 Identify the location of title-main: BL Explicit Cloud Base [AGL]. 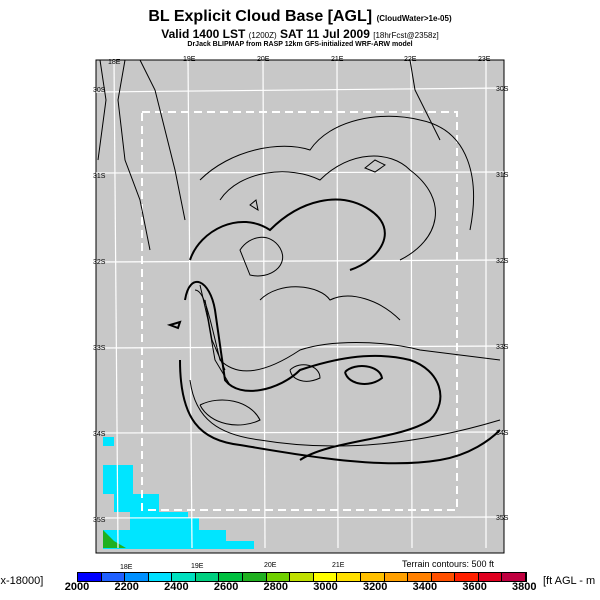
(260, 16).